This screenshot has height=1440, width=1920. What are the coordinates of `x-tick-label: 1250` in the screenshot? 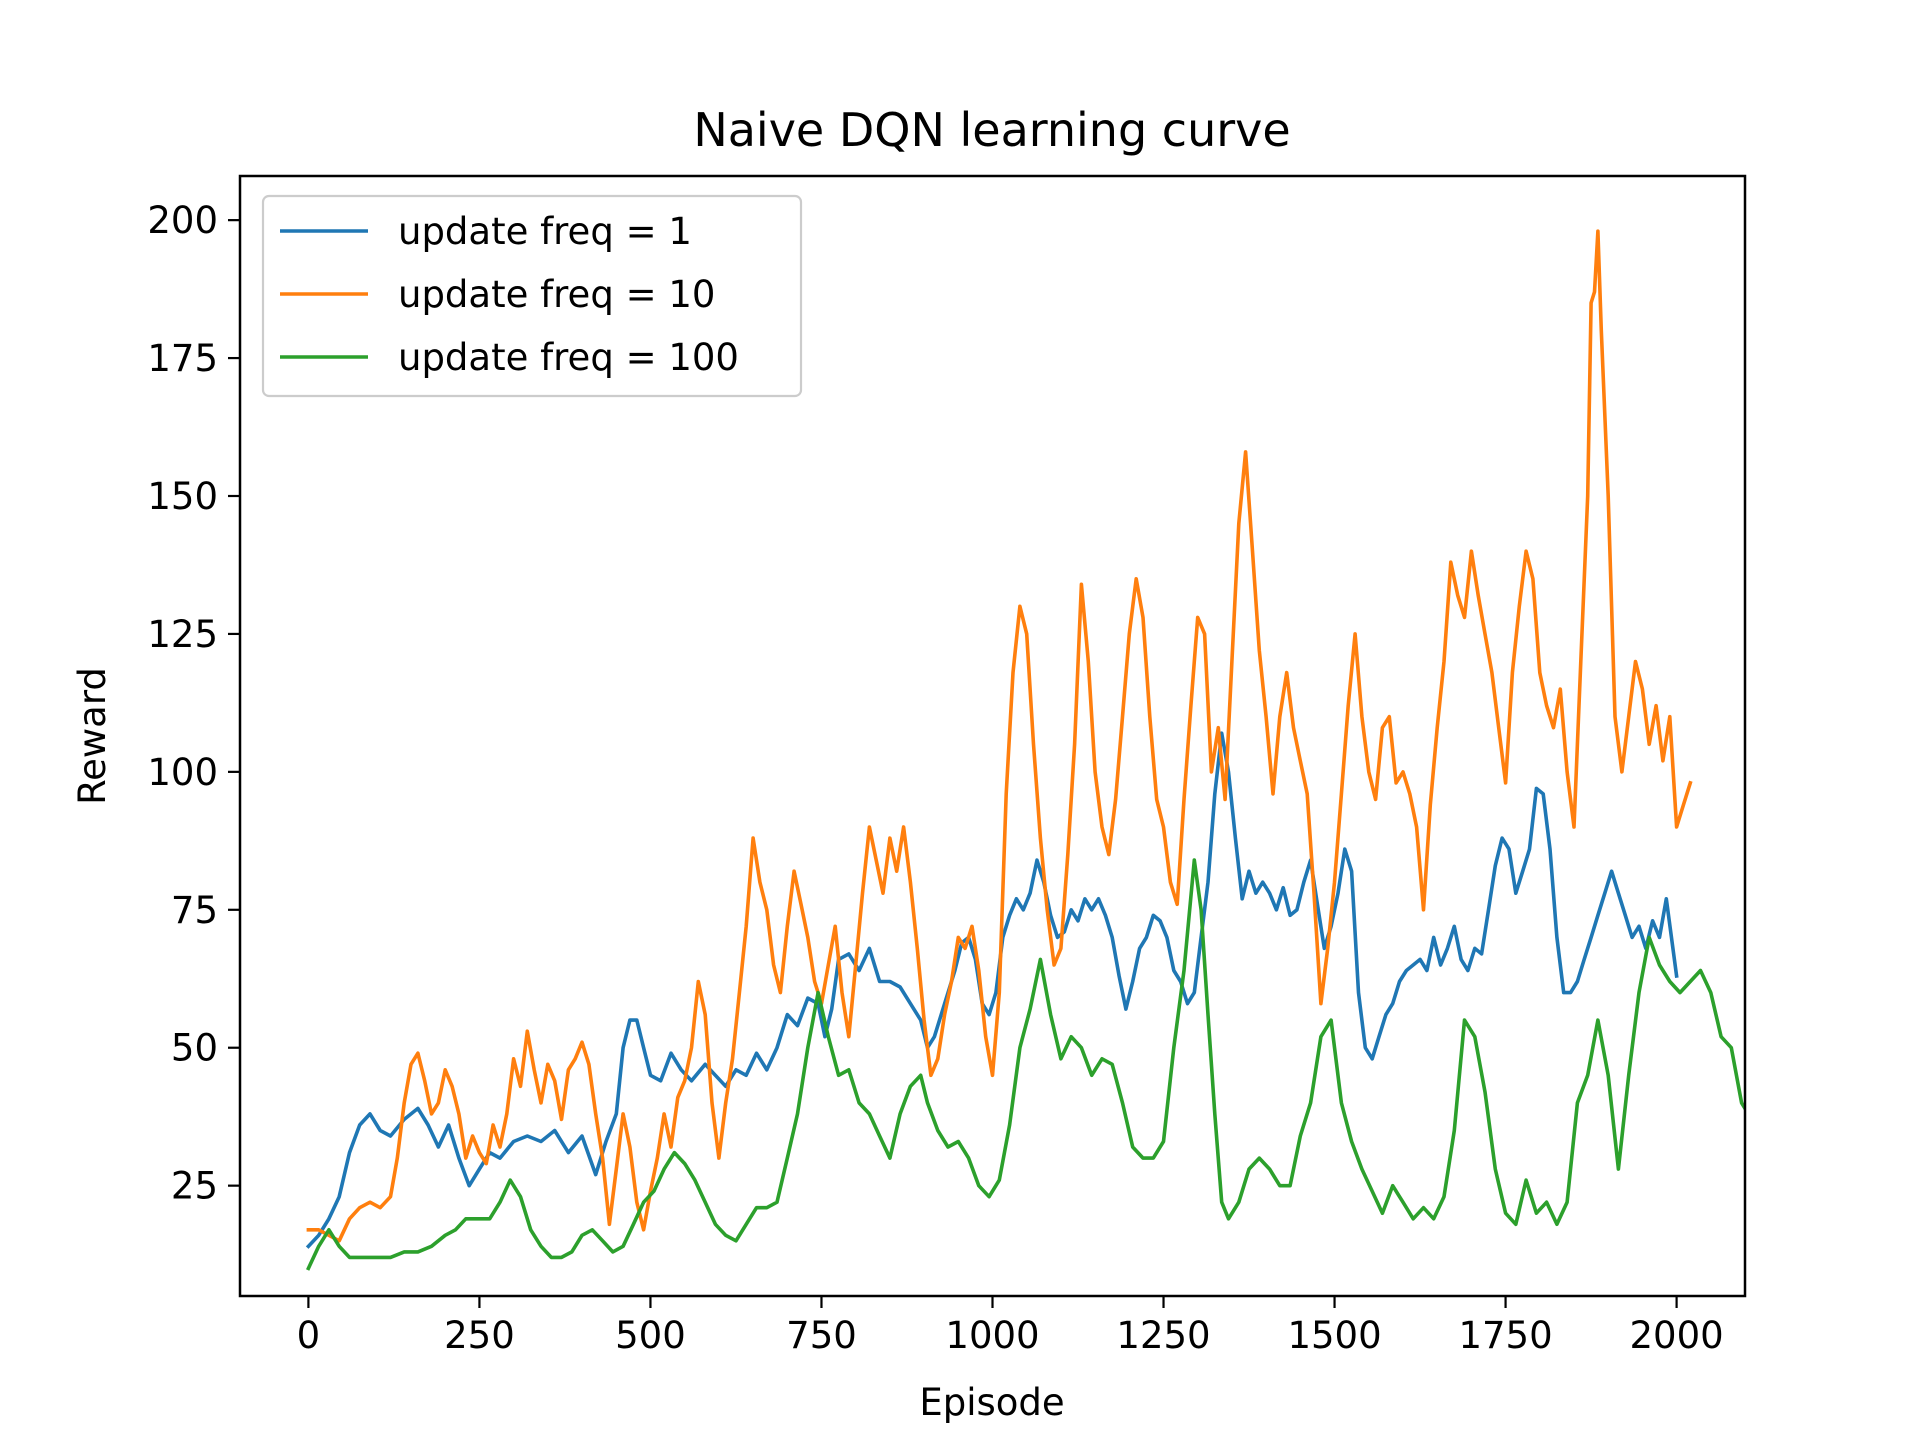 It's located at (1163, 1335).